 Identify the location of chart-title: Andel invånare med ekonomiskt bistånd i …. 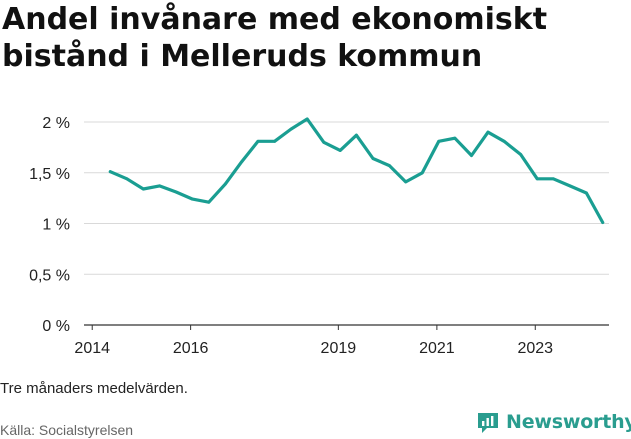
(275, 38).